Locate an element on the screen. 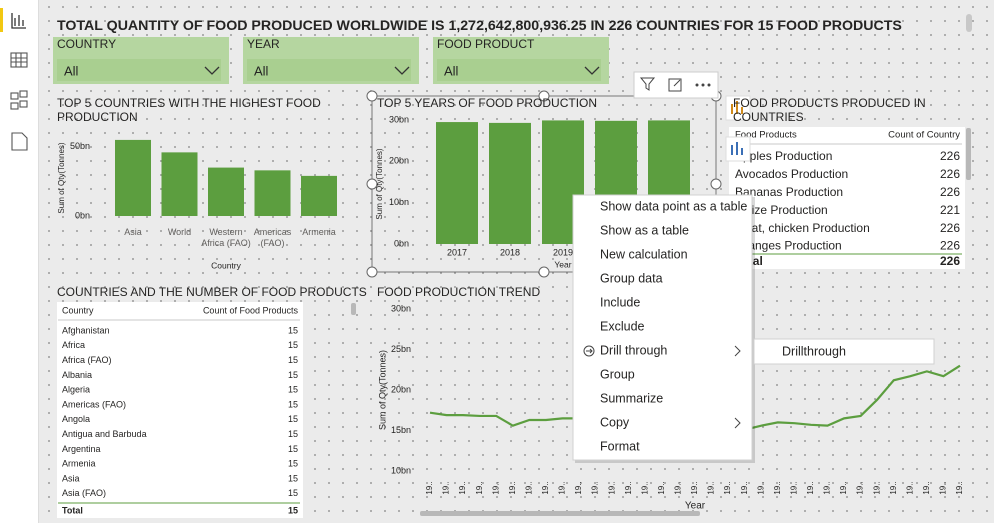 This screenshot has width=994, height=523. menu-item-label: Exclude is located at coordinates (622, 326).